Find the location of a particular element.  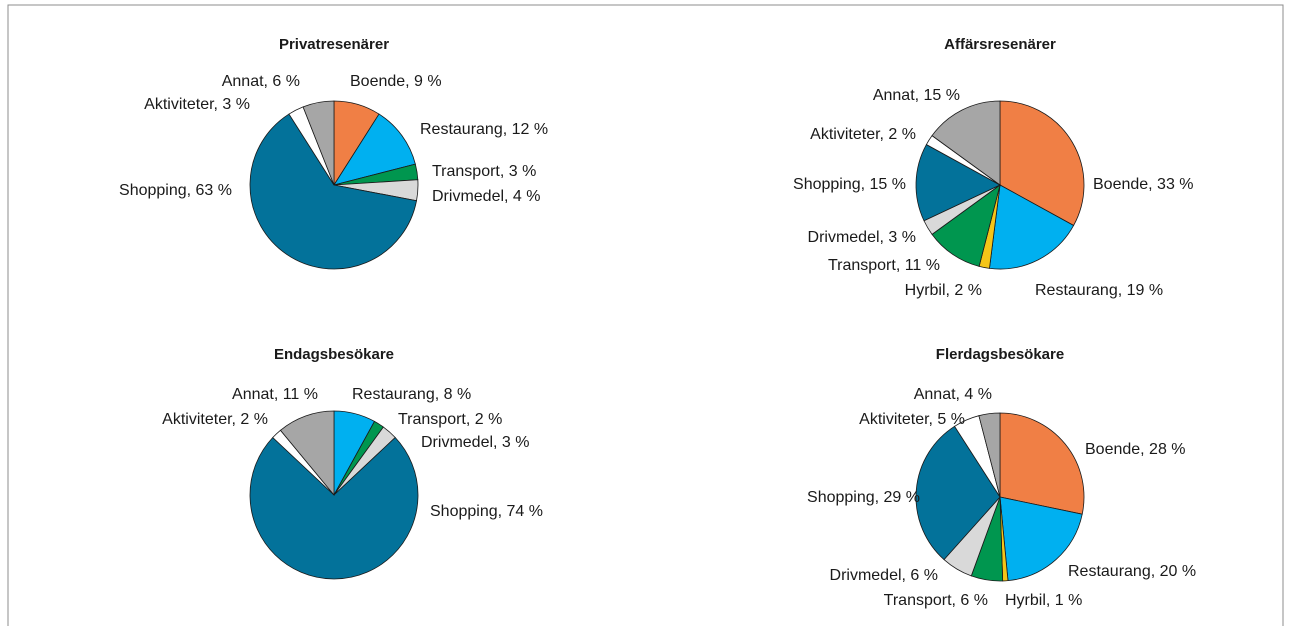

slice-label: Restaurang, 19 % is located at coordinates (1099, 290).